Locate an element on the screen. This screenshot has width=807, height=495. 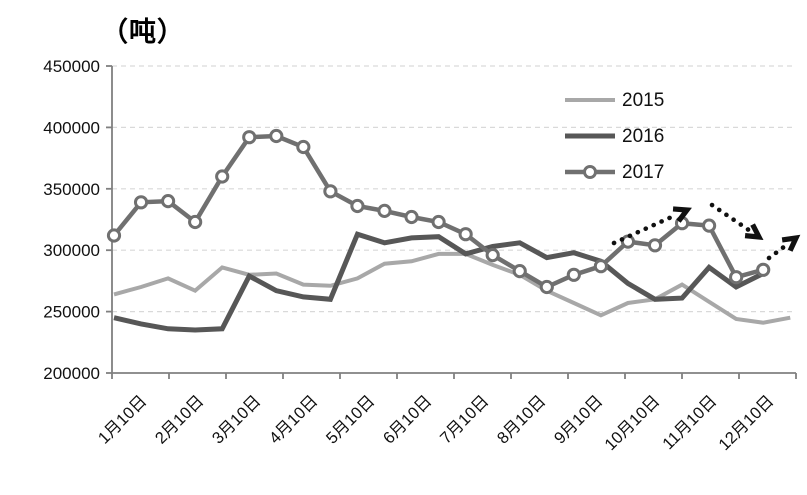
x-tick-label: 4月10日 is located at coordinates (294, 420).